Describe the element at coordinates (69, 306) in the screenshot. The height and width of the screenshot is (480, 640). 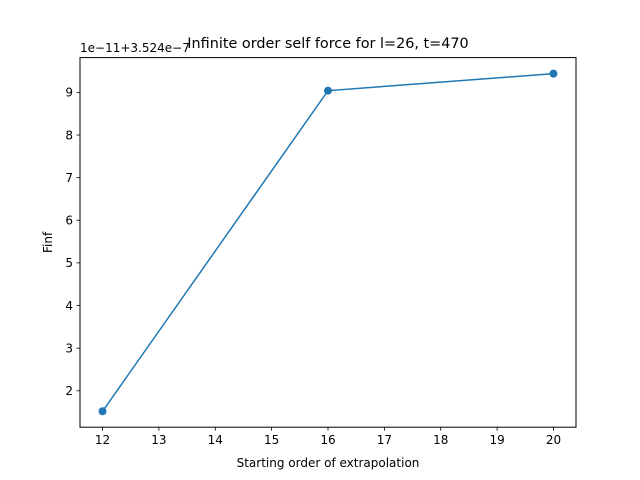
I see `y-tick-label: 4` at that location.